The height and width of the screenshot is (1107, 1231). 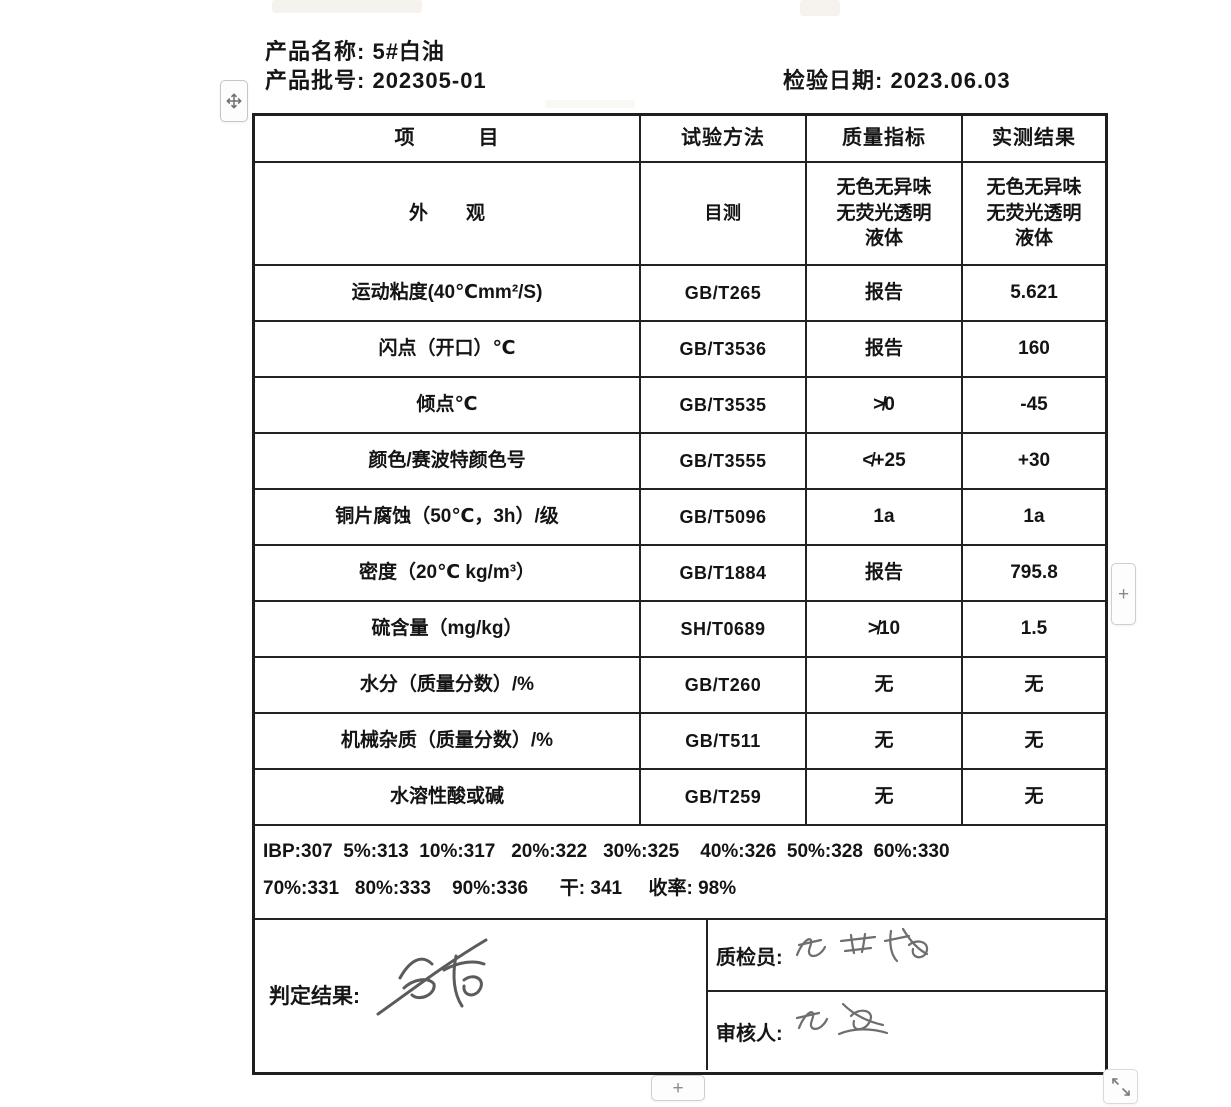 I want to click on signature-section: 判定结果: 质检员:, so click(x=680, y=995).